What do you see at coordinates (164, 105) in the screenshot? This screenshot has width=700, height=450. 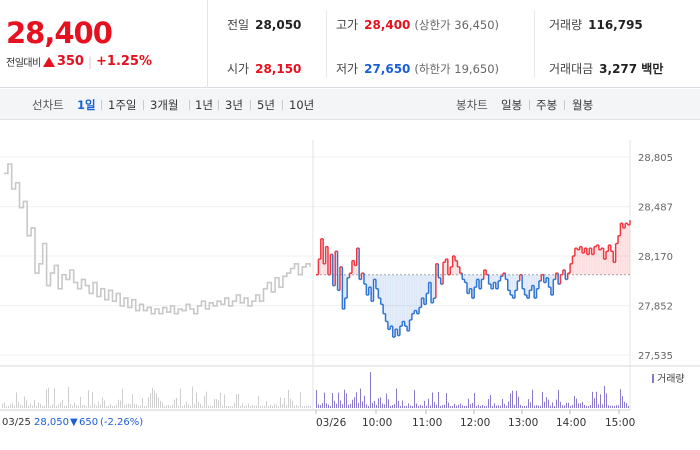 I see `tab-period-3m: 3개월` at bounding box center [164, 105].